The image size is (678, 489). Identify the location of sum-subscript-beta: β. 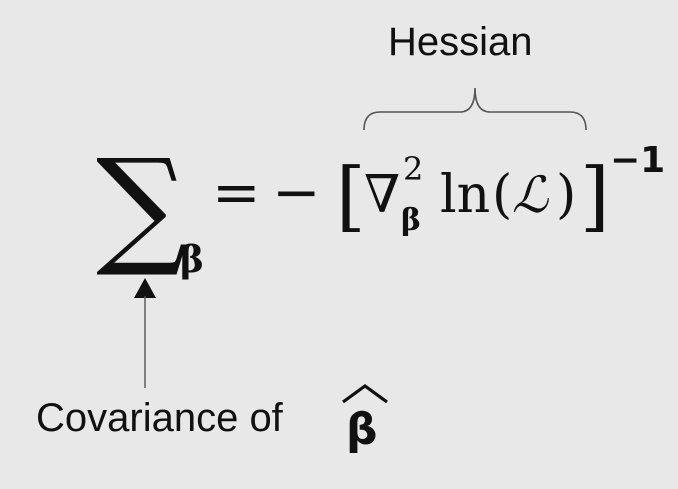
(192, 260).